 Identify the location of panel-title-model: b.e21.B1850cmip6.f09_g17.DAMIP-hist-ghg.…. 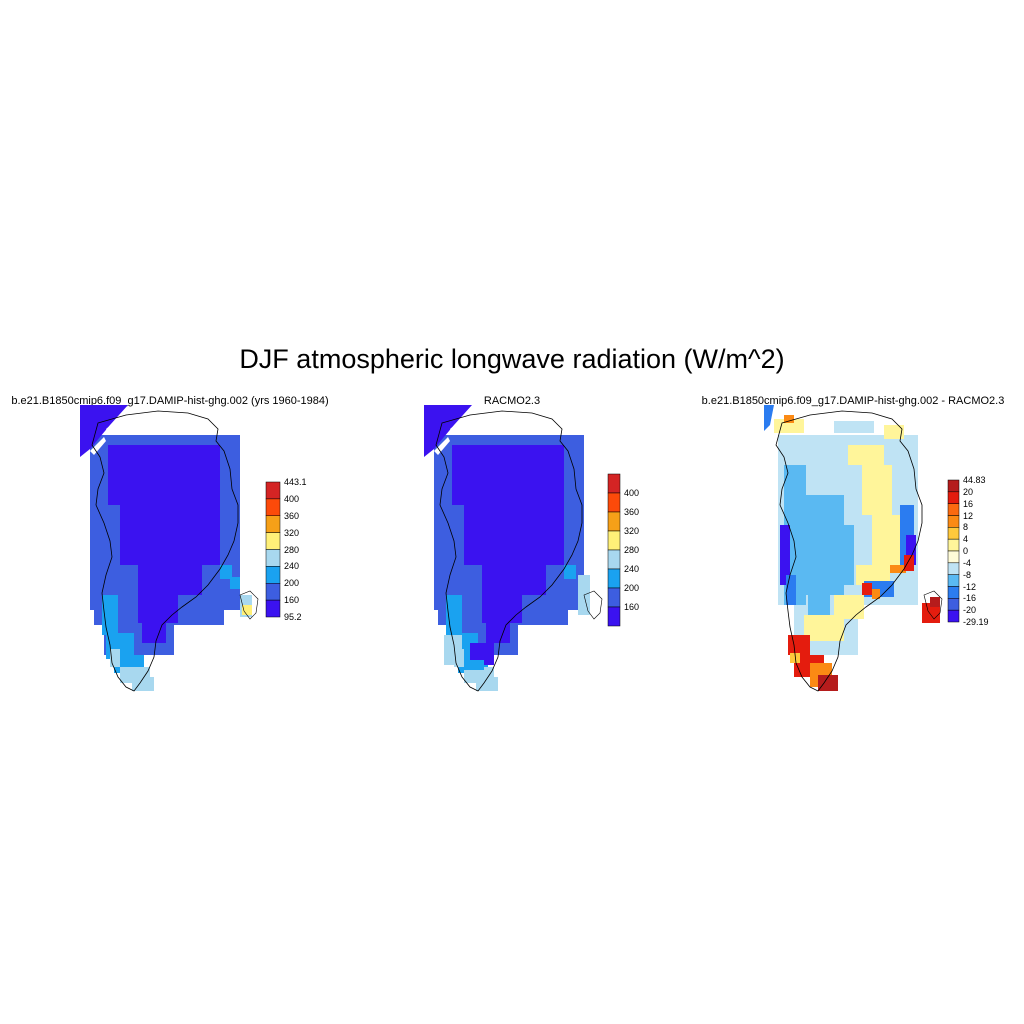
(170, 401).